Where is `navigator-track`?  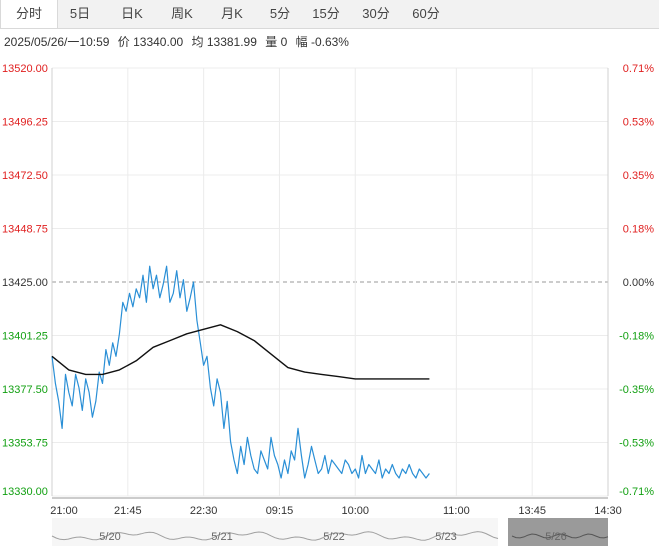 navigator-track is located at coordinates (275, 532).